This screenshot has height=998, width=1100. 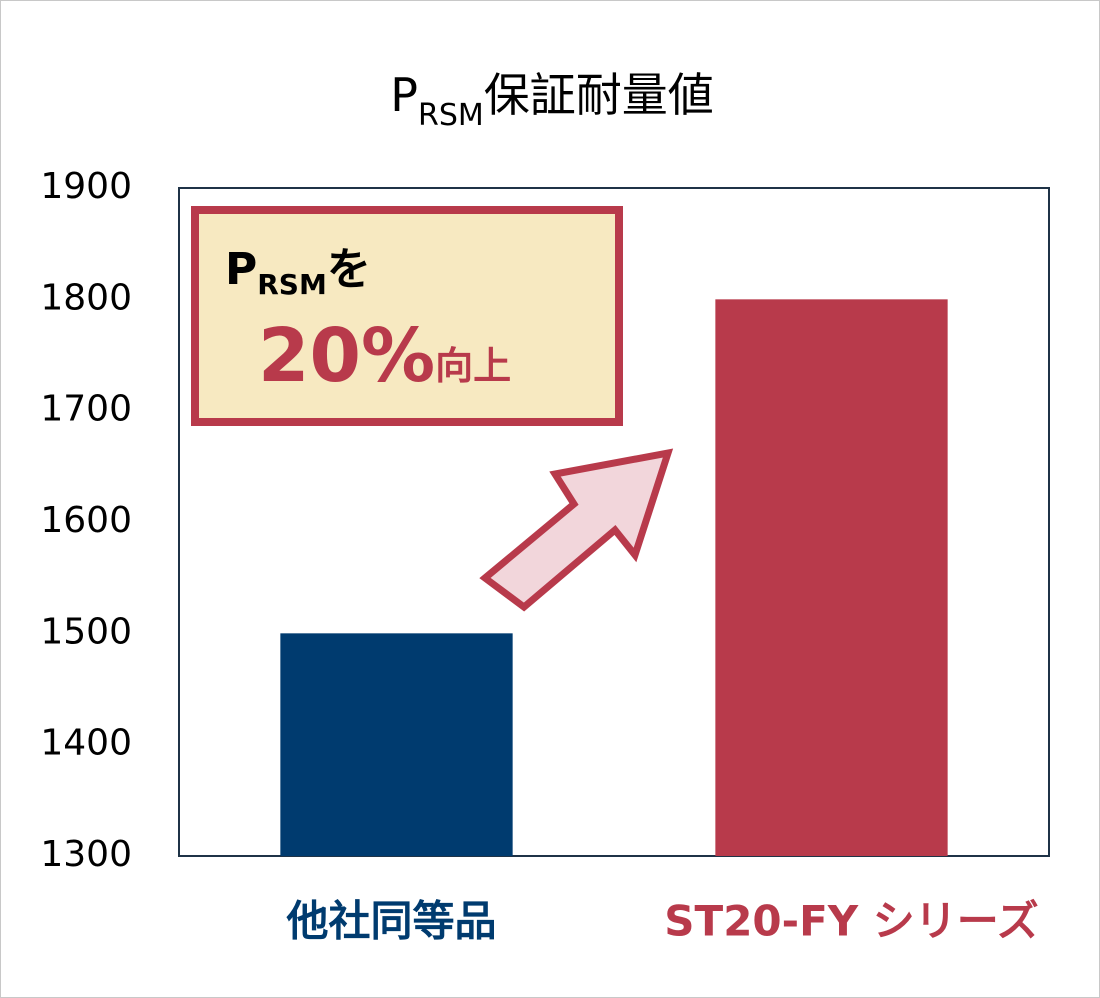 What do you see at coordinates (346, 356) in the screenshot?
I see `annotation-amount: 20%` at bounding box center [346, 356].